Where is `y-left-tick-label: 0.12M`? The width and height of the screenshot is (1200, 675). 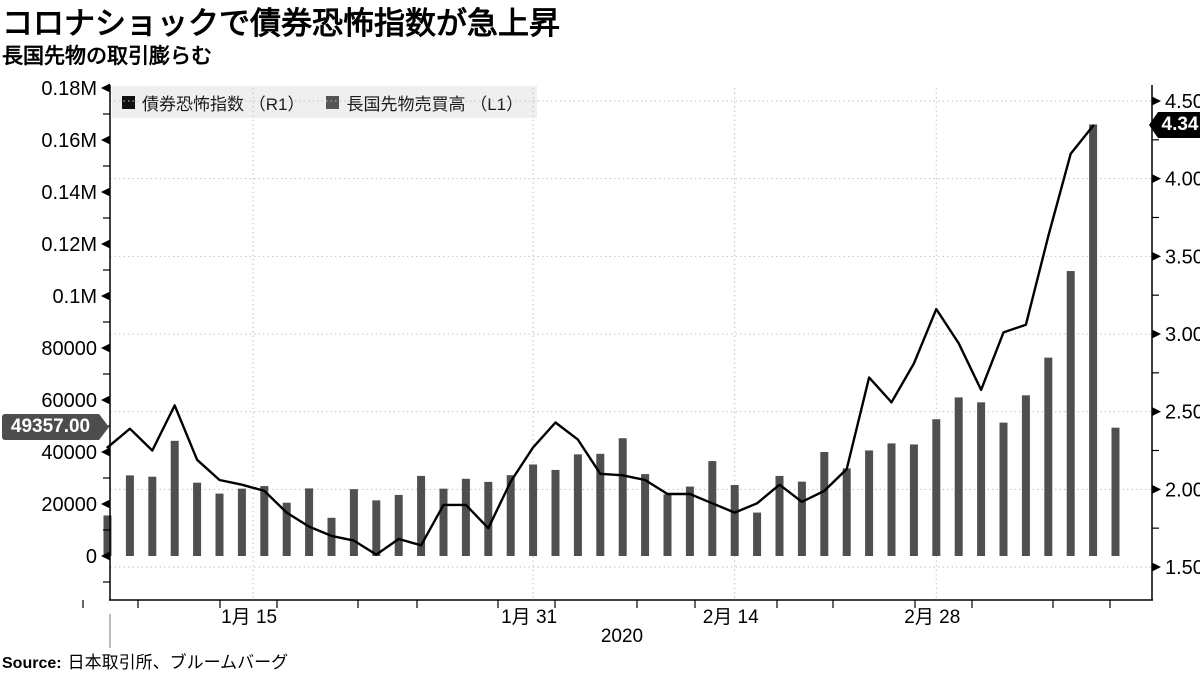
y-left-tick-label: 0.12M is located at coordinates (69, 245).